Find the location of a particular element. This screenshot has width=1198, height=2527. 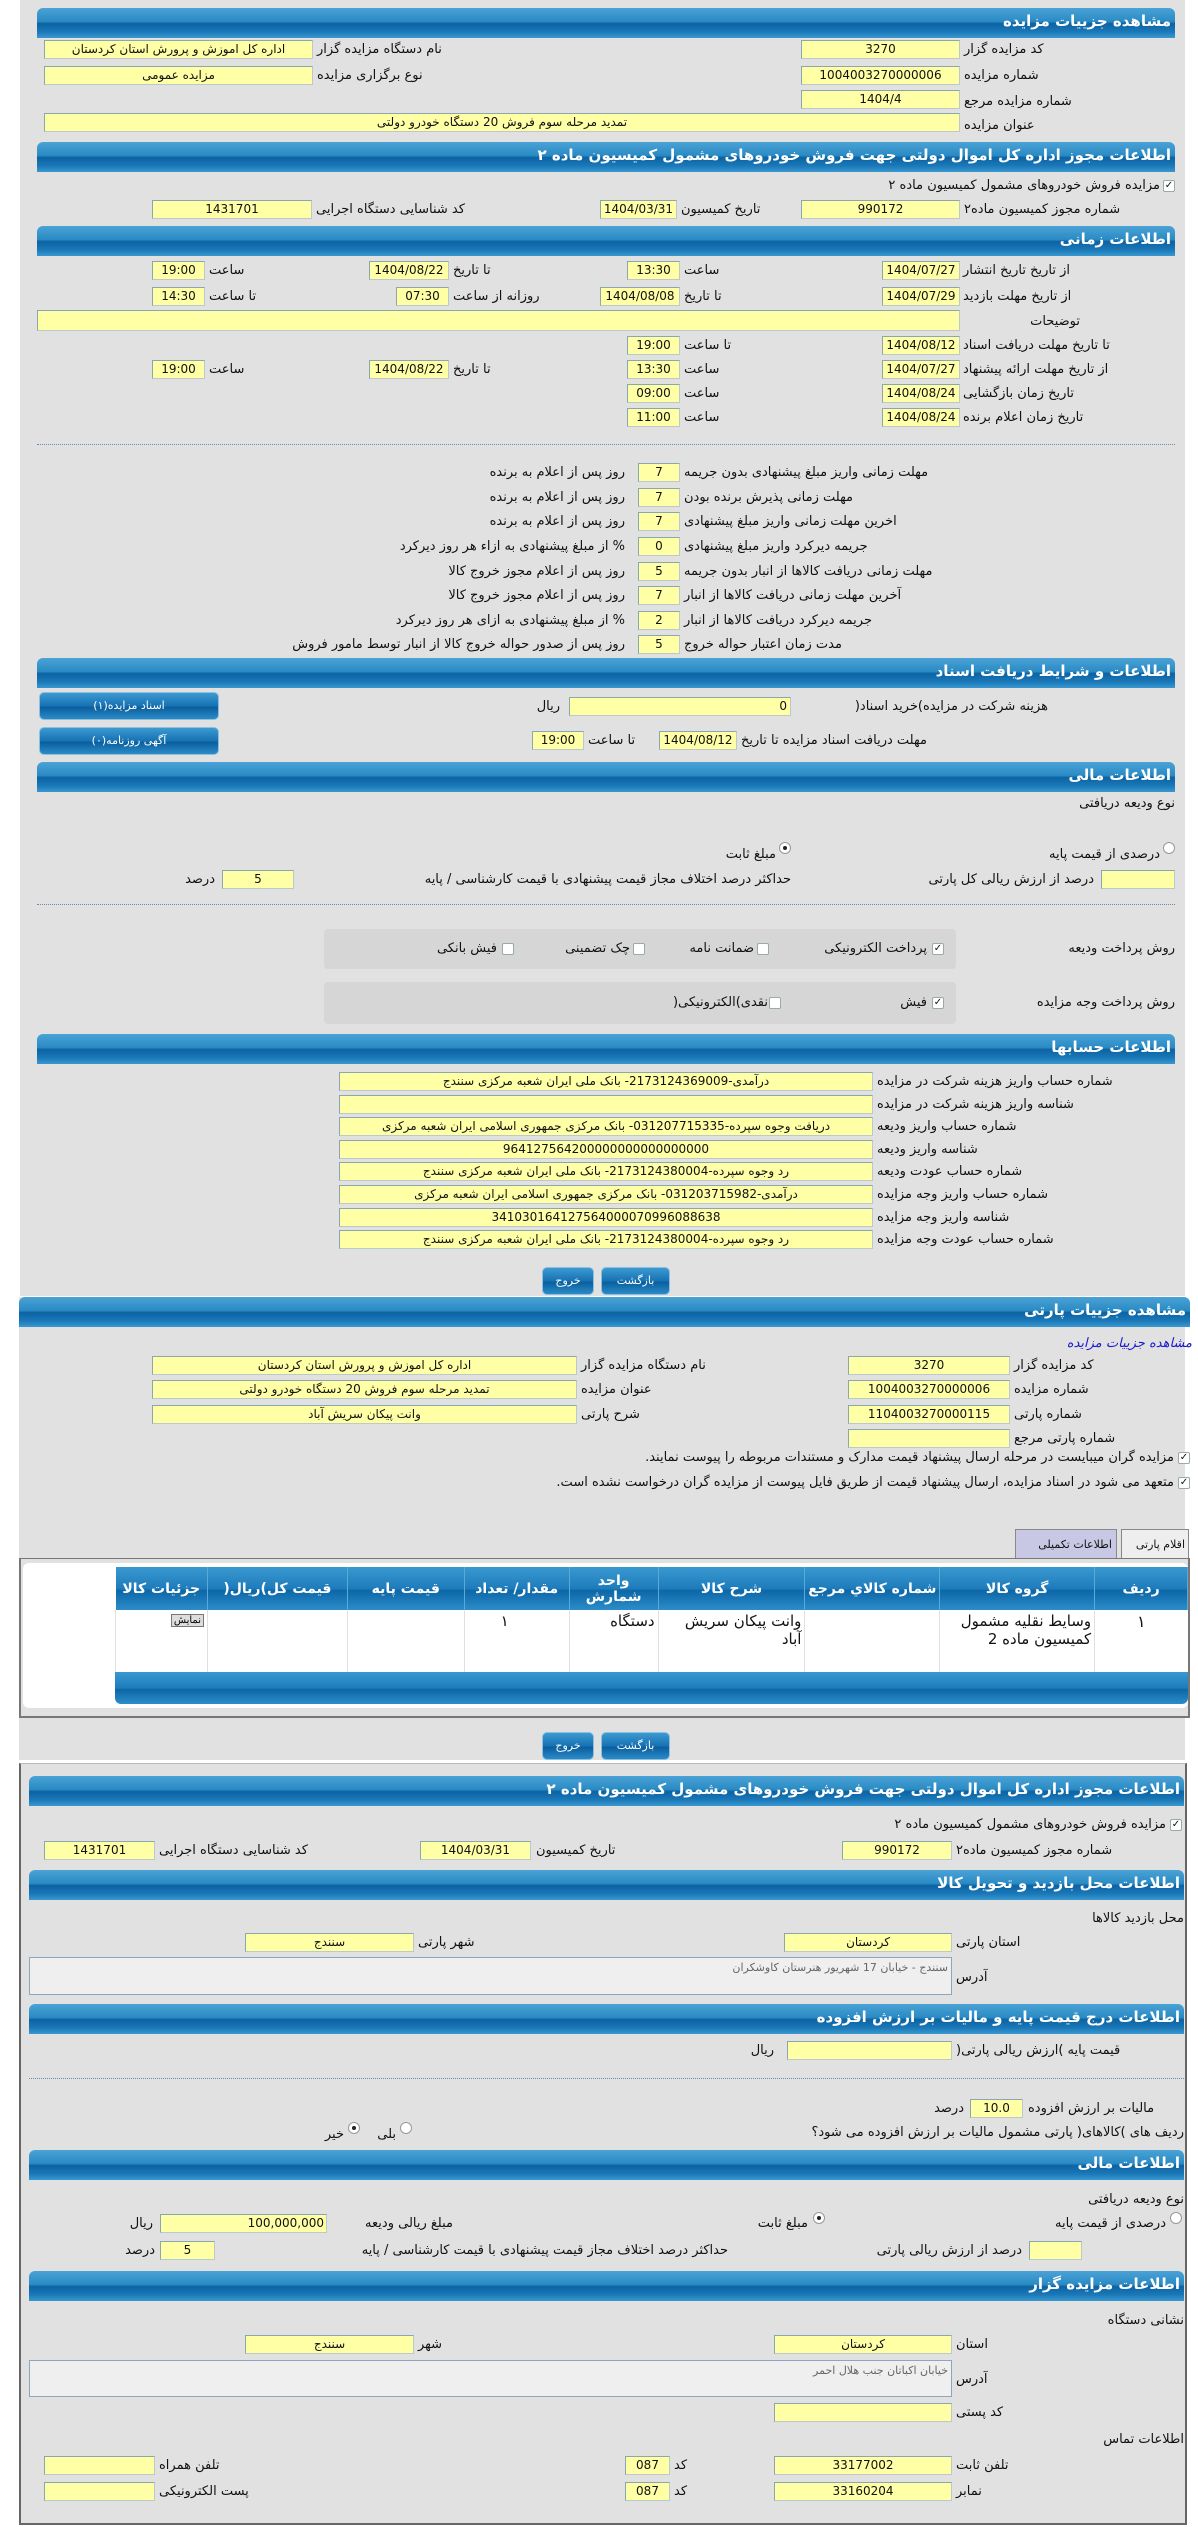

visit-daily-from-field: 07:30 is located at coordinates (422, 296).